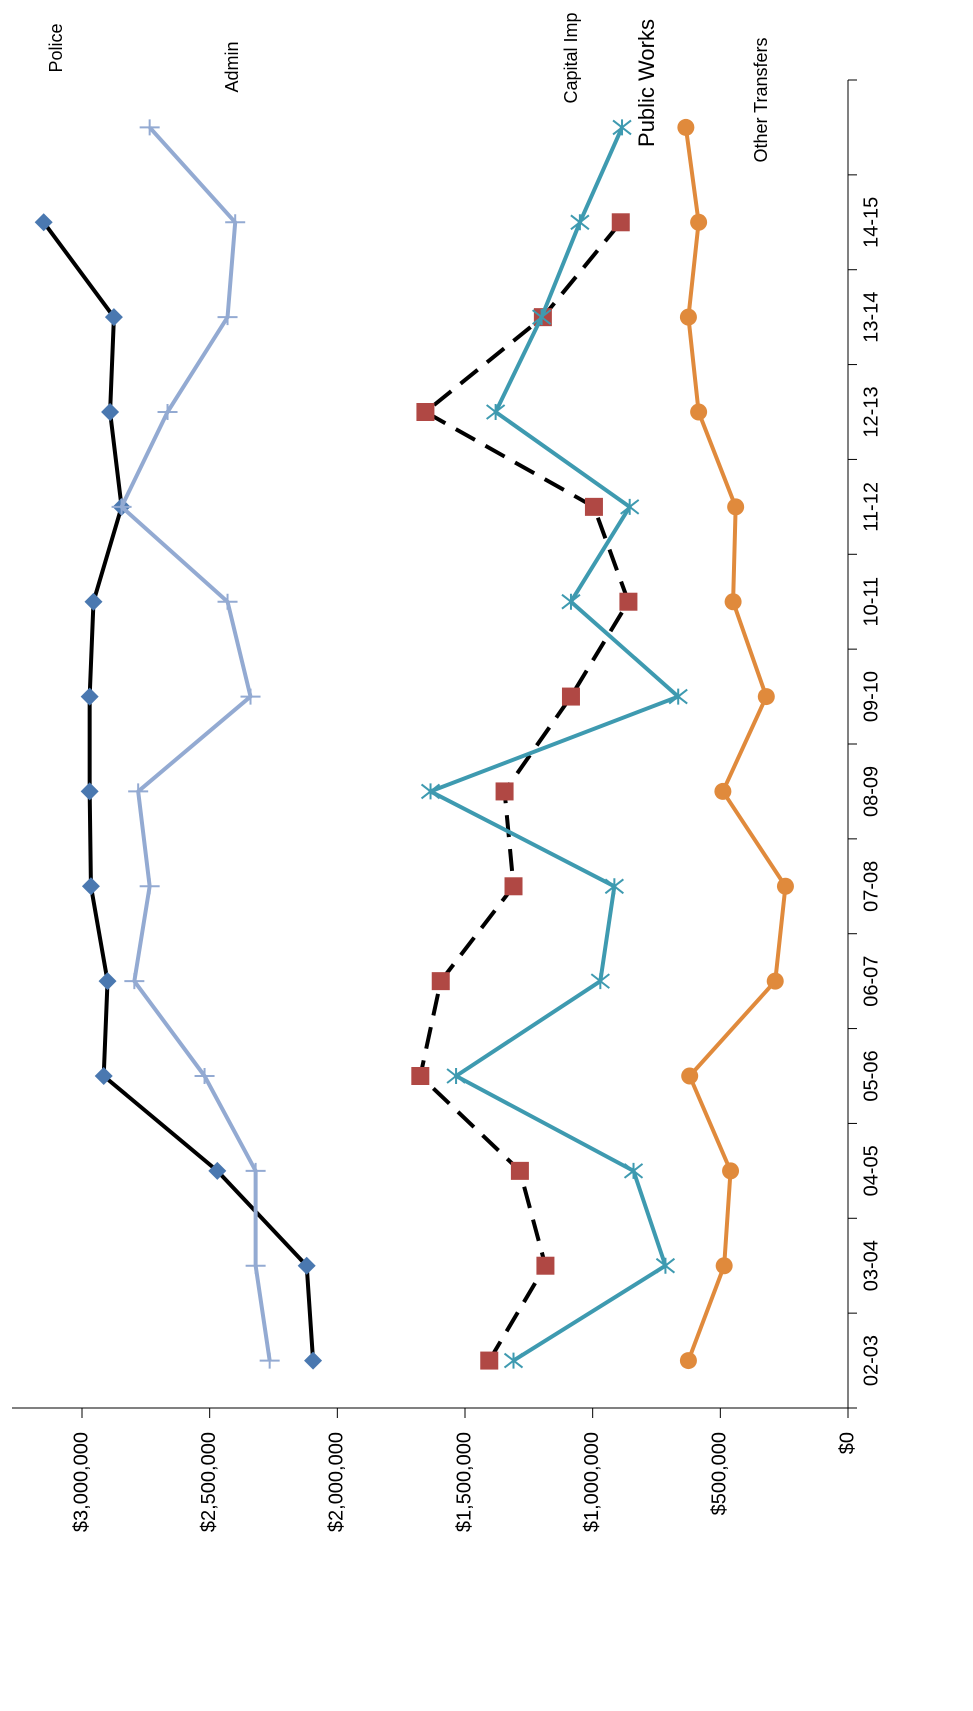  I want to click on series-label: Public Works, so click(646, 83).